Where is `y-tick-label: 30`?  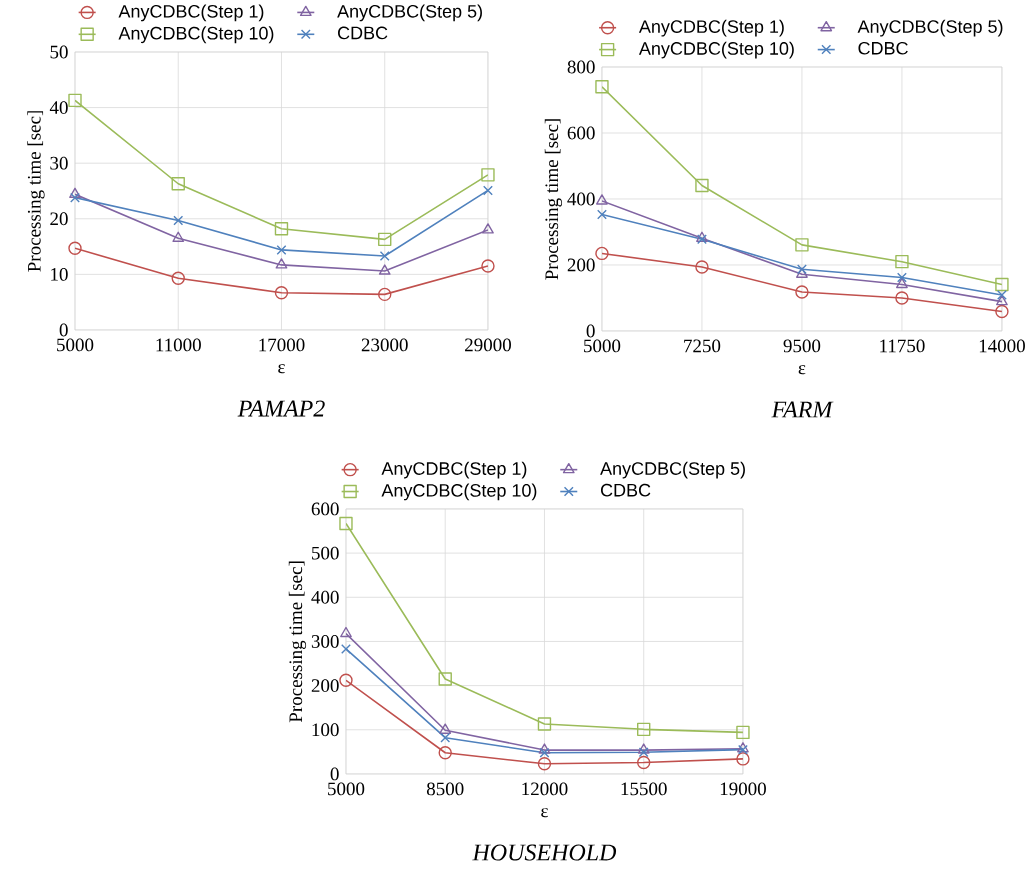
y-tick-label: 30 is located at coordinates (59, 163).